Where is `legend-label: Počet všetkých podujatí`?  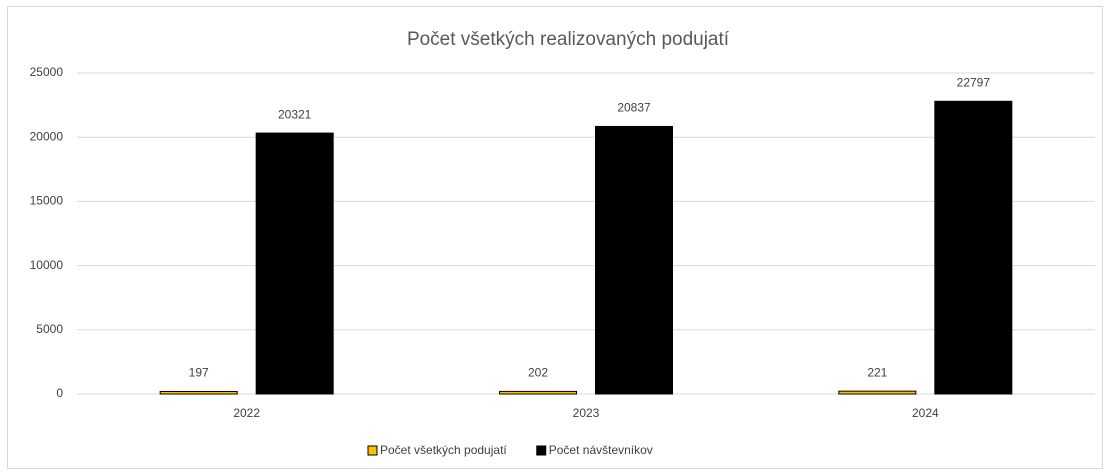 legend-label: Počet všetkých podujatí is located at coordinates (443, 450).